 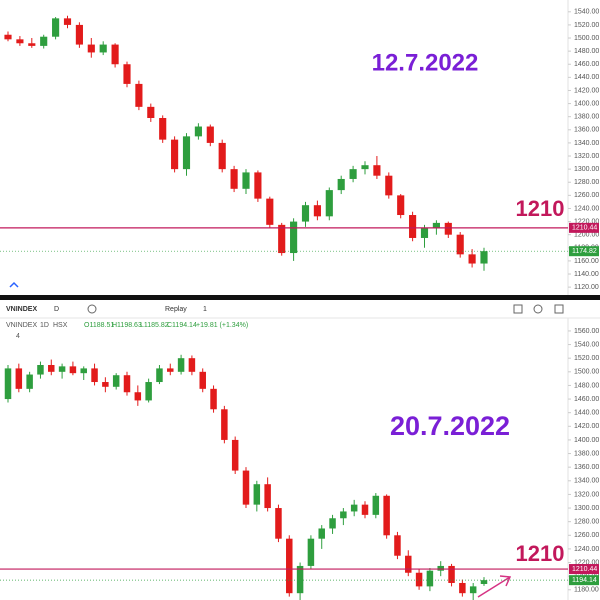 I want to click on layout-icon, so click(x=518, y=309).